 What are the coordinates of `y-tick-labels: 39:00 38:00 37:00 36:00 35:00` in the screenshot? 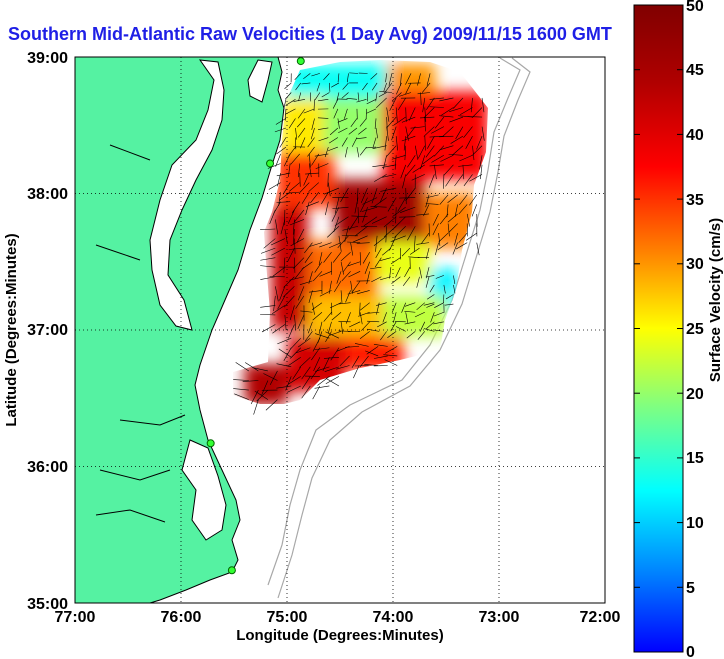 It's located at (47, 331).